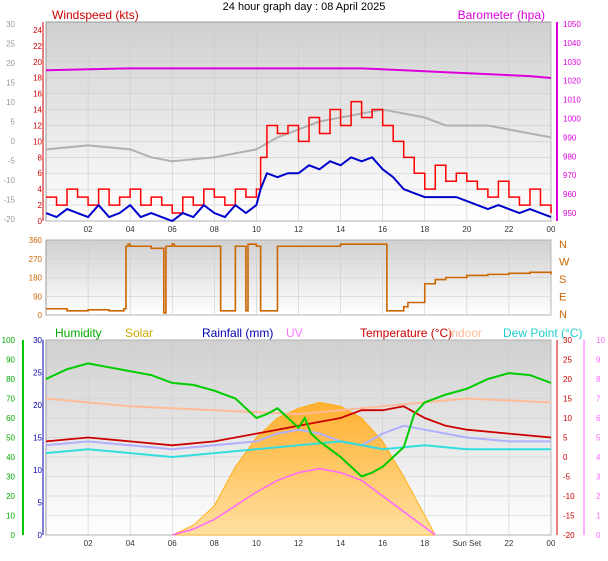  Describe the element at coordinates (298, 189) in the screenshot. I see `windavg-line` at that location.